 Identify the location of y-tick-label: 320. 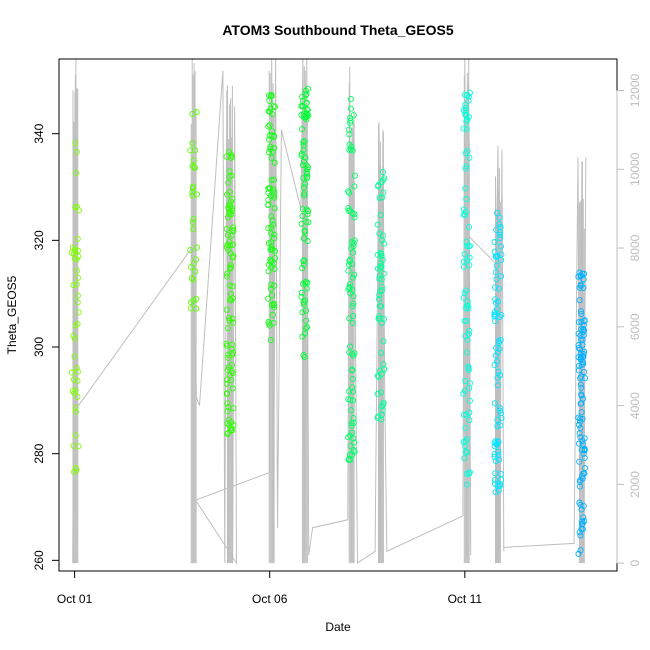
(39, 240).